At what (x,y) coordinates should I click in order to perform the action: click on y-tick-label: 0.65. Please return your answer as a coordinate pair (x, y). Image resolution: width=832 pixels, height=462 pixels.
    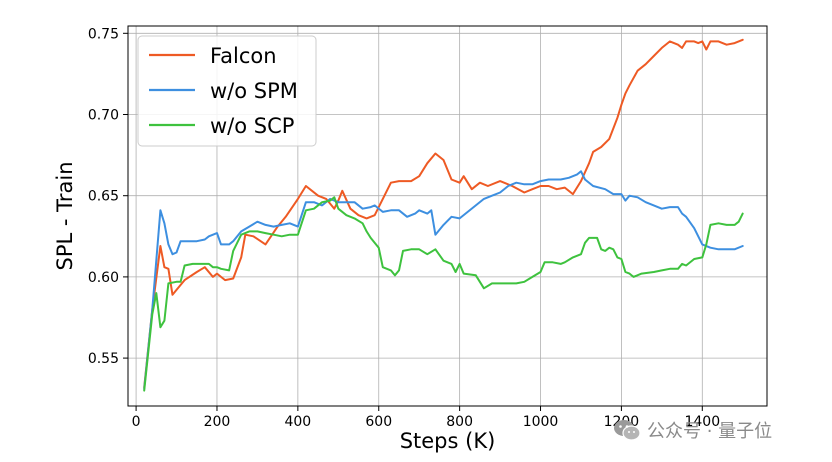
    Looking at the image, I should click on (103, 197).